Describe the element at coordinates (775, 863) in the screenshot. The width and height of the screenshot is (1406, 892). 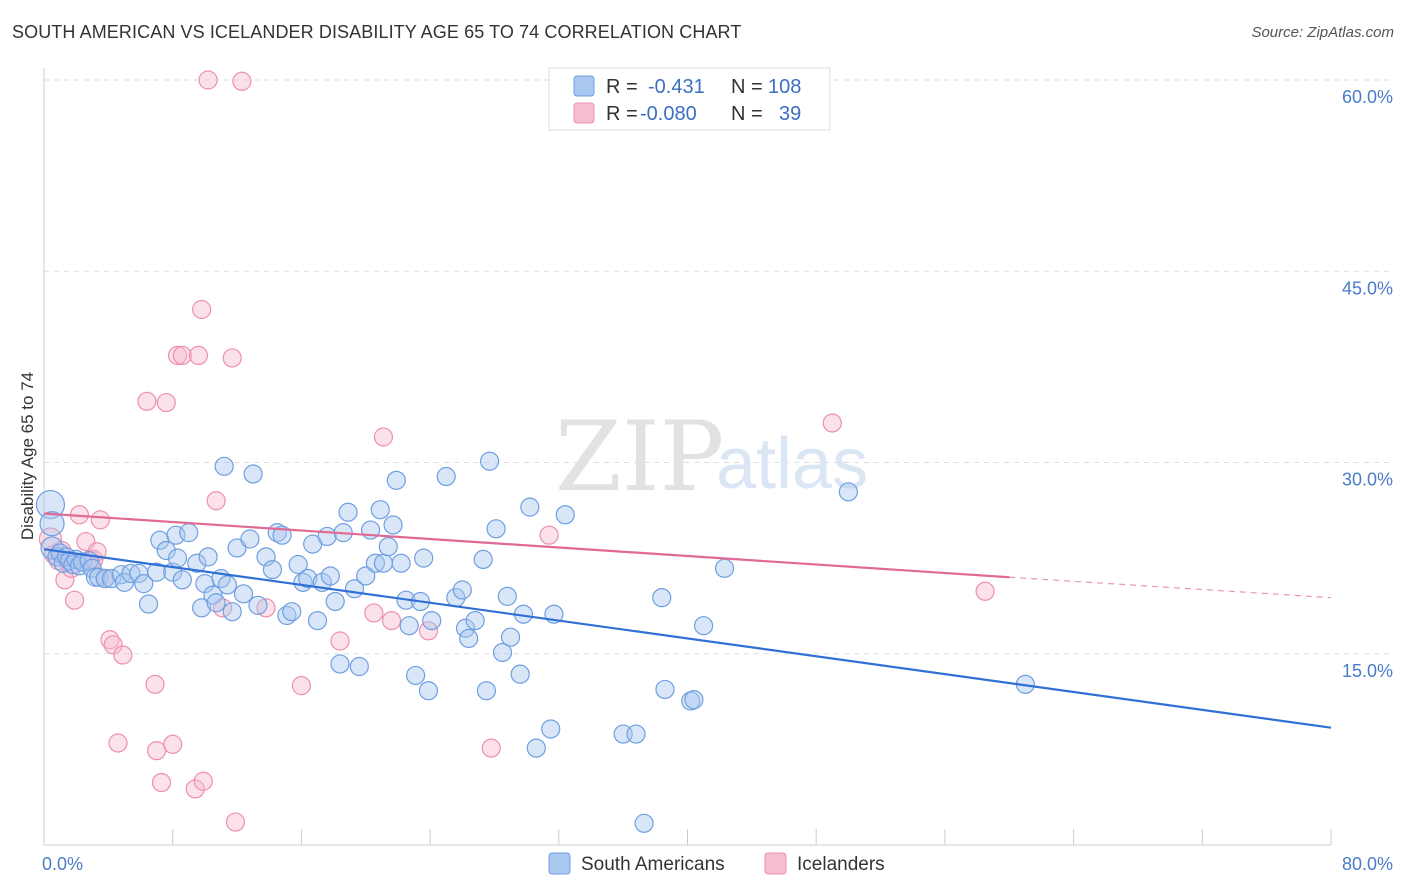
I see `series-legend-swatch-icelanders` at that location.